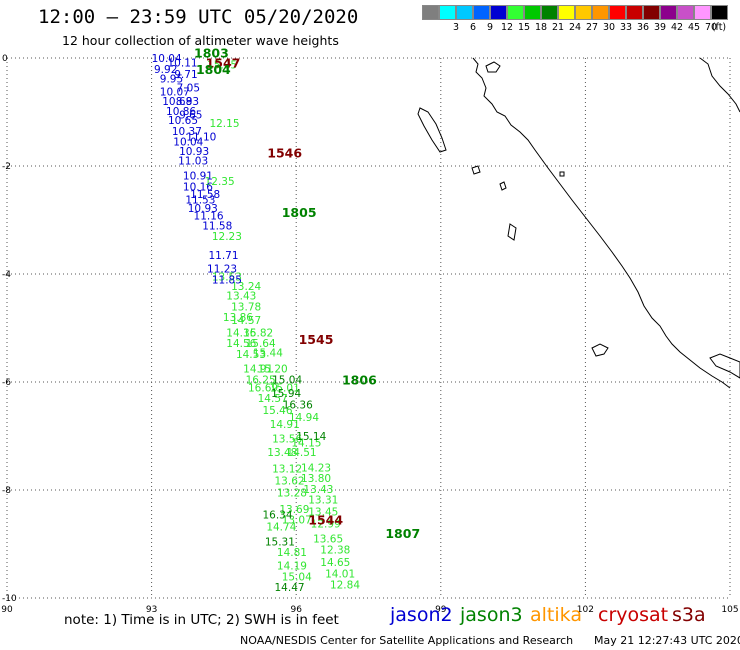  What do you see at coordinates (491, 615) in the screenshot?
I see `legend-jason3: jason3` at bounding box center [491, 615].